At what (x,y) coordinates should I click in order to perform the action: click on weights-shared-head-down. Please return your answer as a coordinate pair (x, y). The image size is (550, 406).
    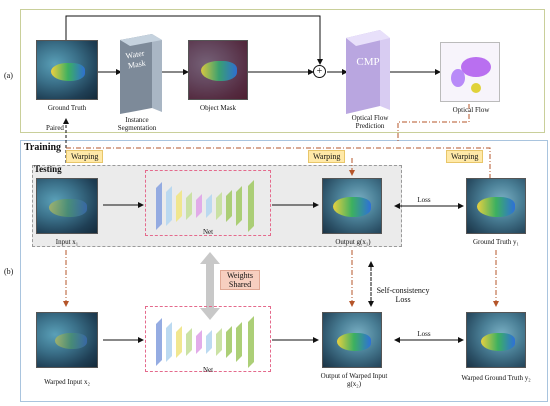
    Looking at the image, I should click on (210, 314).